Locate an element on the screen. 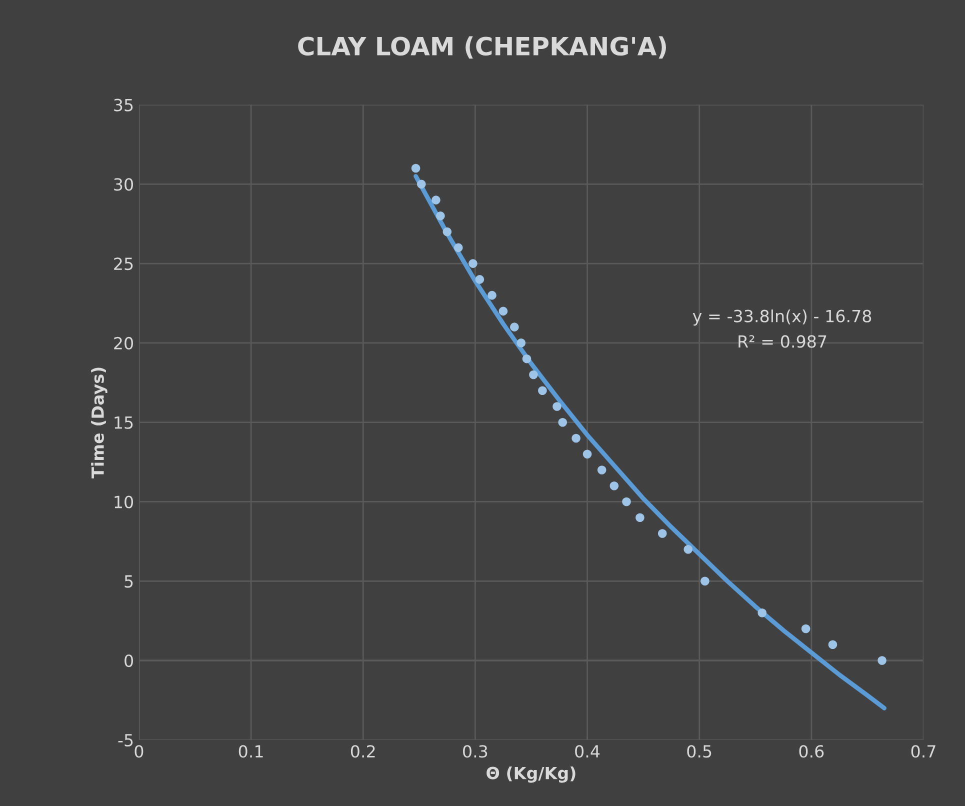  annotation: y = -33.8ln(x) - 16.78 is located at coordinates (782, 317).